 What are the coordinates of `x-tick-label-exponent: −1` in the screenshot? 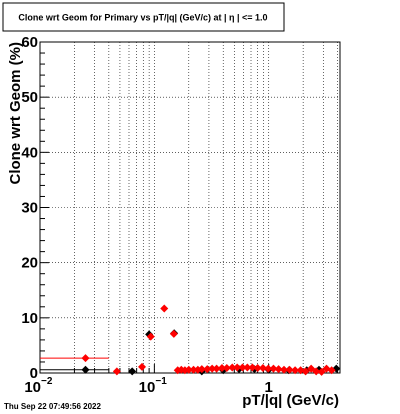 It's located at (161, 381).